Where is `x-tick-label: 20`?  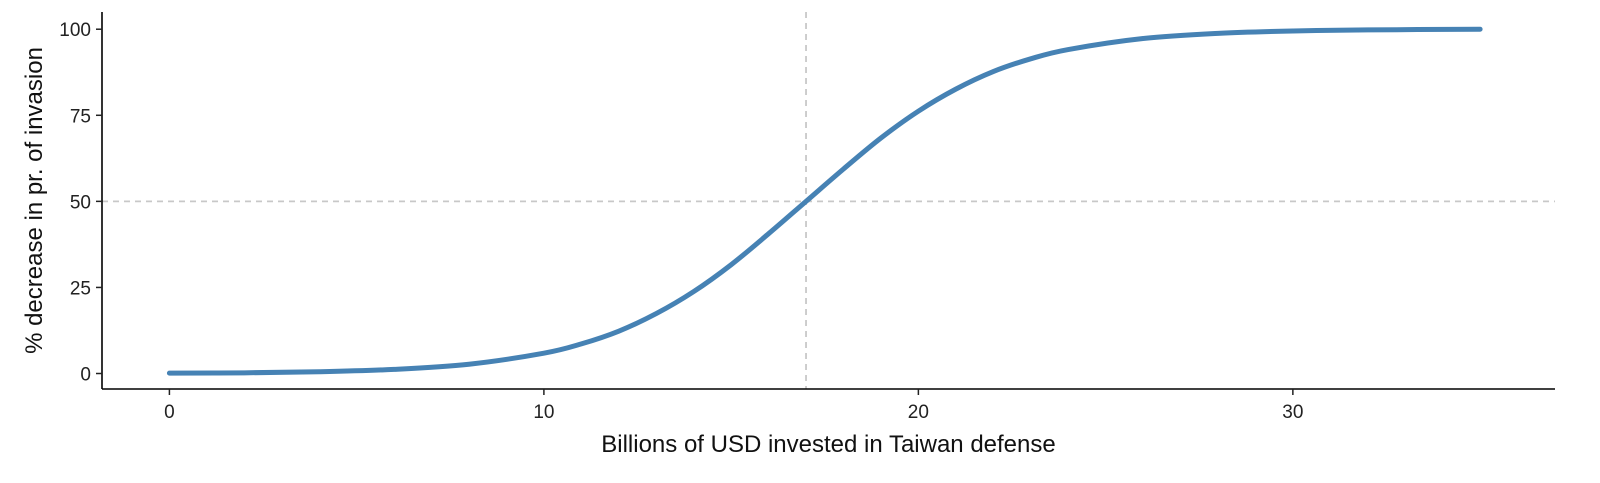 x-tick-label: 20 is located at coordinates (918, 412).